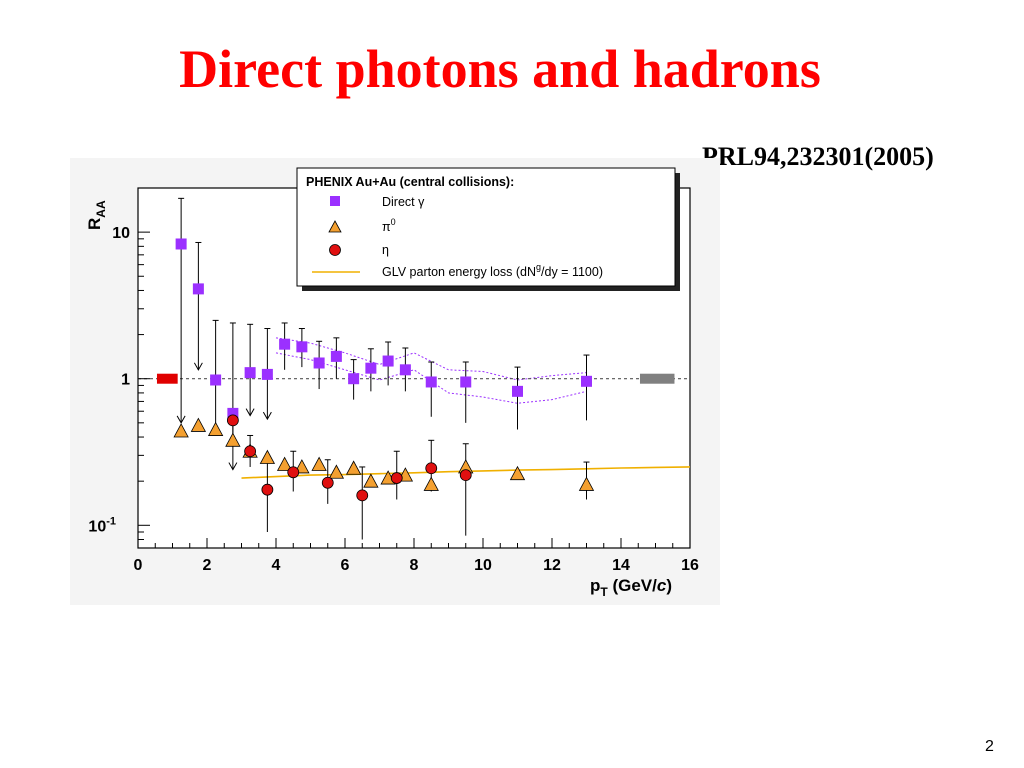 This screenshot has width=1024, height=768. What do you see at coordinates (276, 565) in the screenshot?
I see `x-tick-label: 4` at bounding box center [276, 565].